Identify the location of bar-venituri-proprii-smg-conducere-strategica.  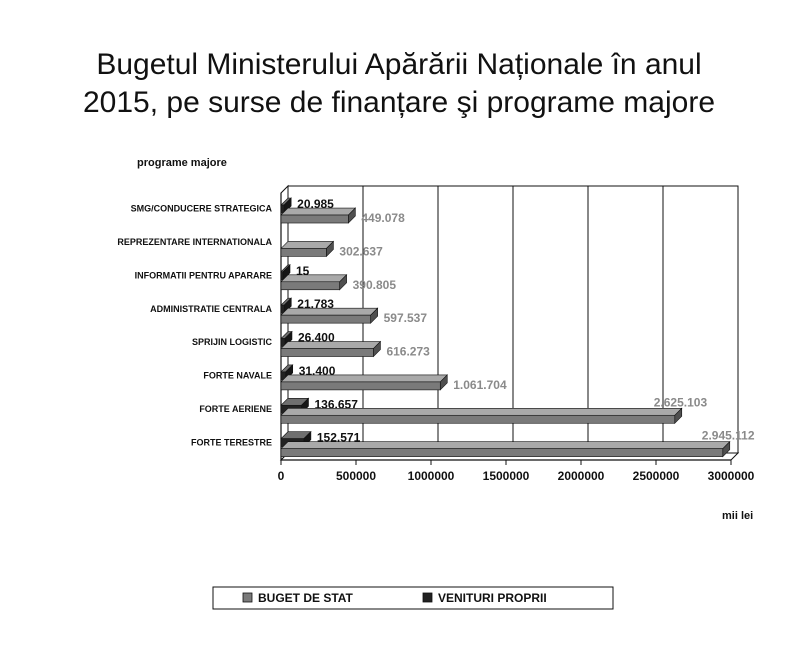
(286, 205).